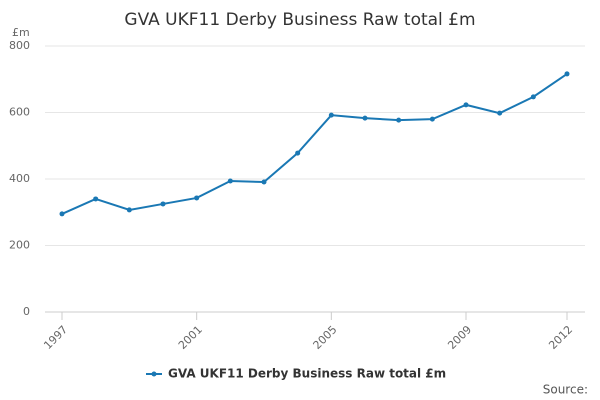  I want to click on y-tick-label: 200, so click(19, 245).